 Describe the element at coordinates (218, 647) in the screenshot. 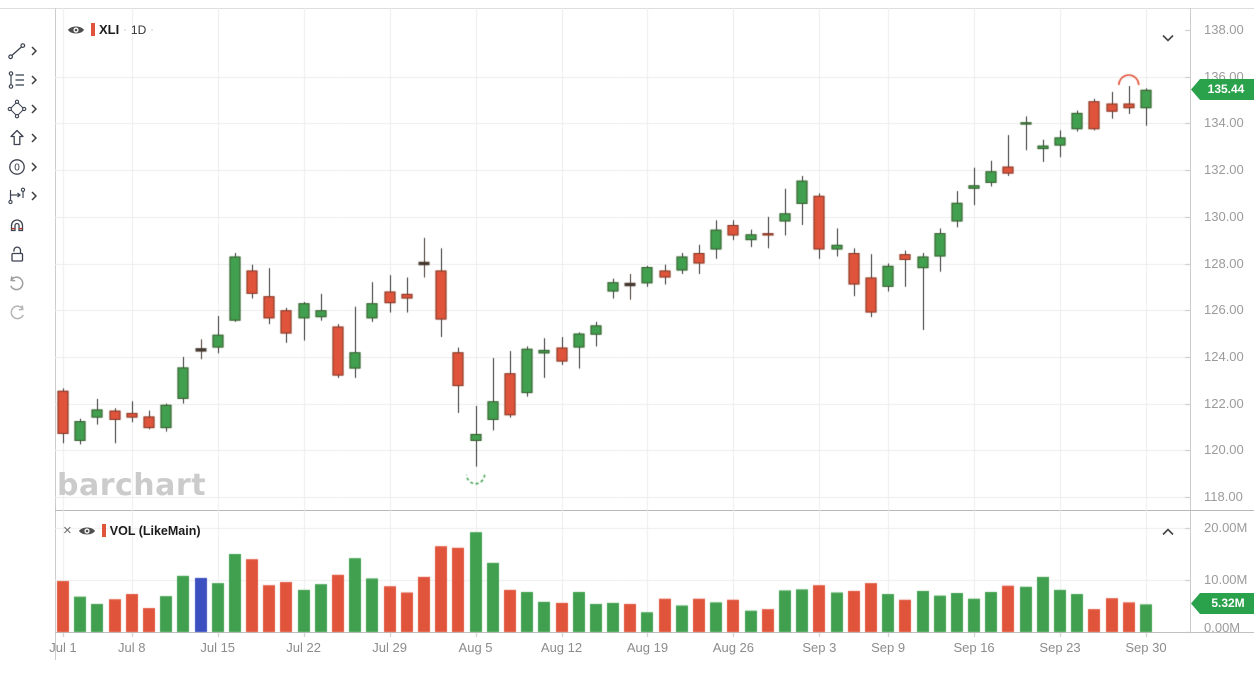

I see `date-tick-label: Jul 15` at that location.